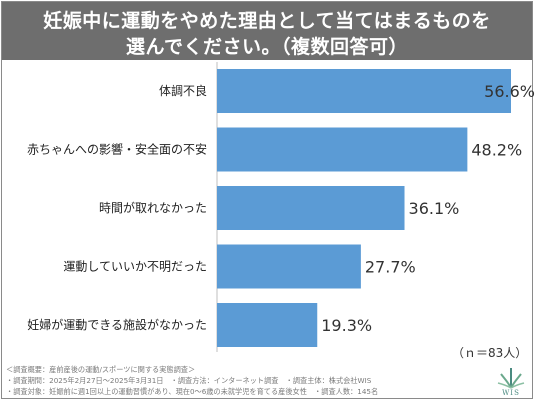 This screenshot has height=402, width=536. What do you see at coordinates (135, 267) in the screenshot?
I see `category-label-4: 運動していいか不明だった` at bounding box center [135, 267].